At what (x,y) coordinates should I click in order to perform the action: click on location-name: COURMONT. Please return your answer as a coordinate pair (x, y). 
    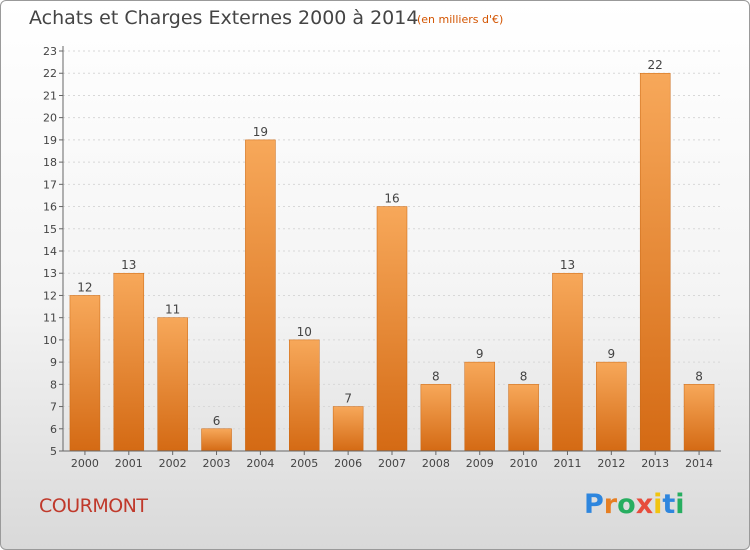
    Looking at the image, I should click on (93, 506).